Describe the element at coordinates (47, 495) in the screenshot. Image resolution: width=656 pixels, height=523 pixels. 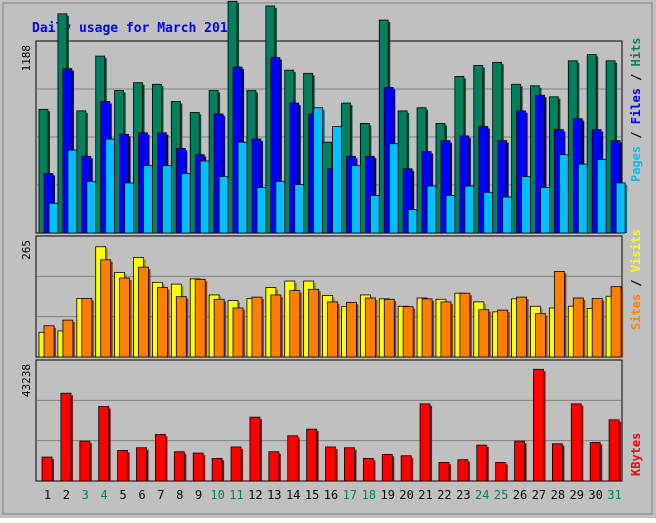
I see `x-tick-label: 1` at that location.